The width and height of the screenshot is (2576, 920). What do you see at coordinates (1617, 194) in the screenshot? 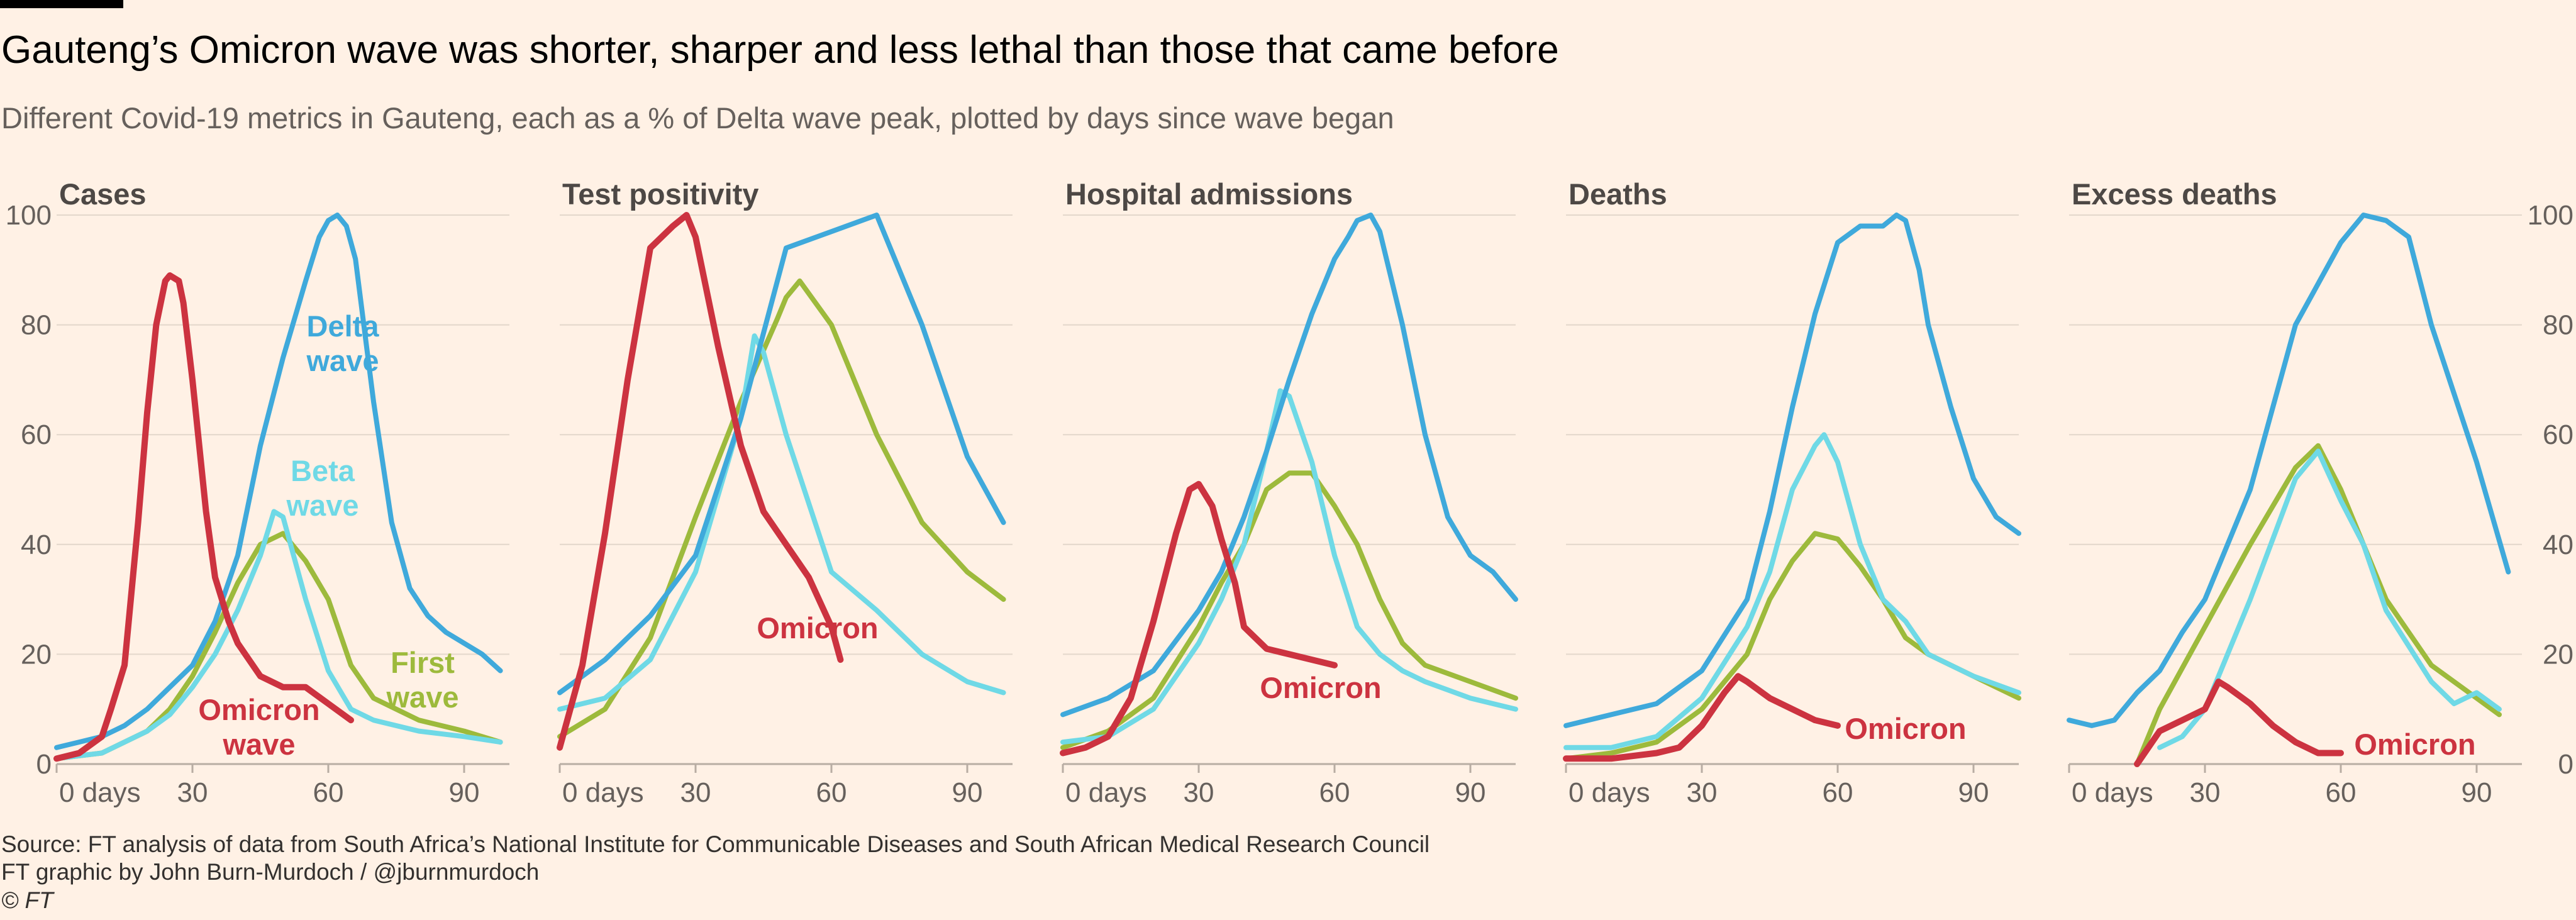
I see `panel-title: Deaths` at bounding box center [1617, 194].